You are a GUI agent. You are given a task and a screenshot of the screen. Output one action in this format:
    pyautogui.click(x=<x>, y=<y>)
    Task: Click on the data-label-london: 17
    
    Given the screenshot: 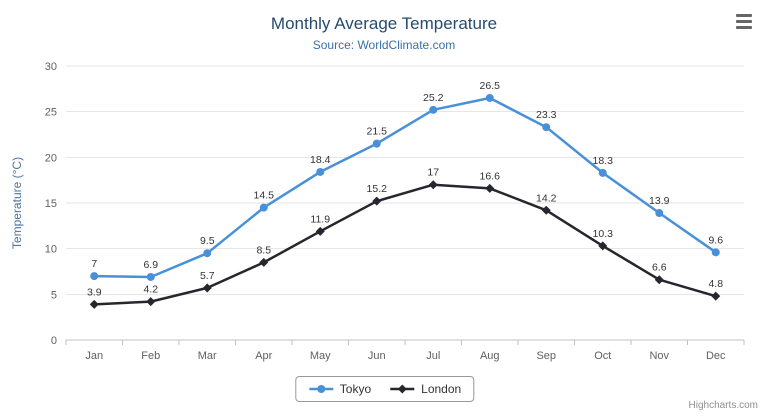 What is the action you would take?
    pyautogui.click(x=433, y=173)
    